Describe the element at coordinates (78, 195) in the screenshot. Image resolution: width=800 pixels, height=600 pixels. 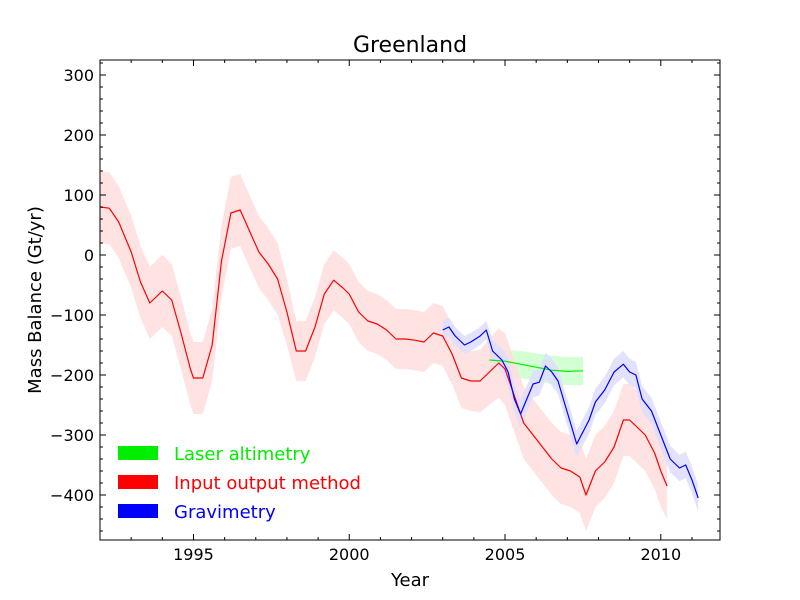
I see `y-tick-label: 100` at that location.